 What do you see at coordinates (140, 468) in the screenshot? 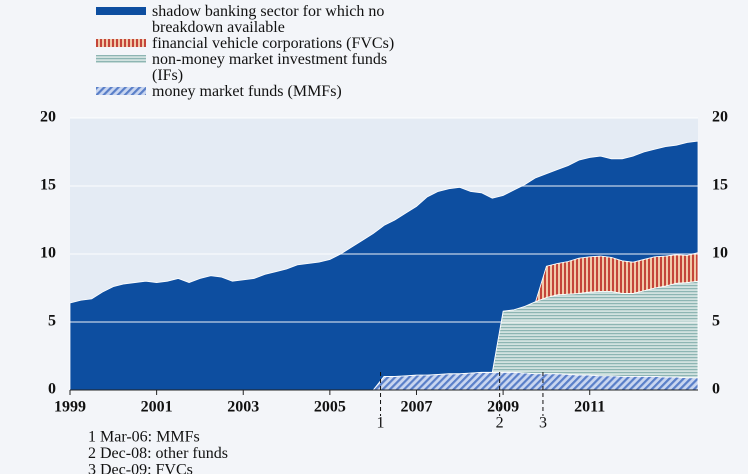
I see `note: 3 Dec-09: FVCs` at bounding box center [140, 468].